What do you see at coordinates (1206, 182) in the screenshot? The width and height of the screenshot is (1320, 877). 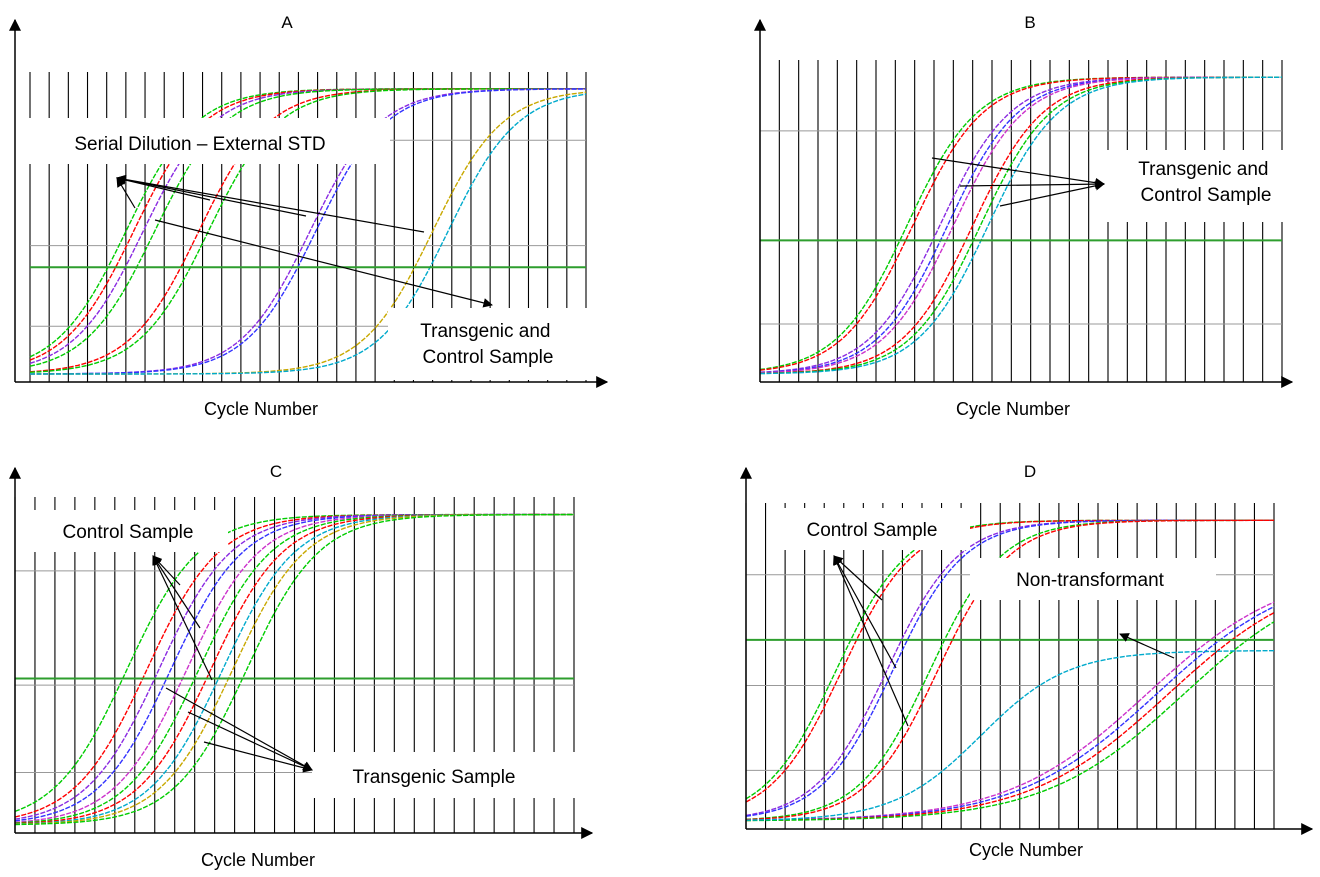 I see `annotation-transgenic-control-b: Transgenic and Control Sample` at bounding box center [1206, 182].